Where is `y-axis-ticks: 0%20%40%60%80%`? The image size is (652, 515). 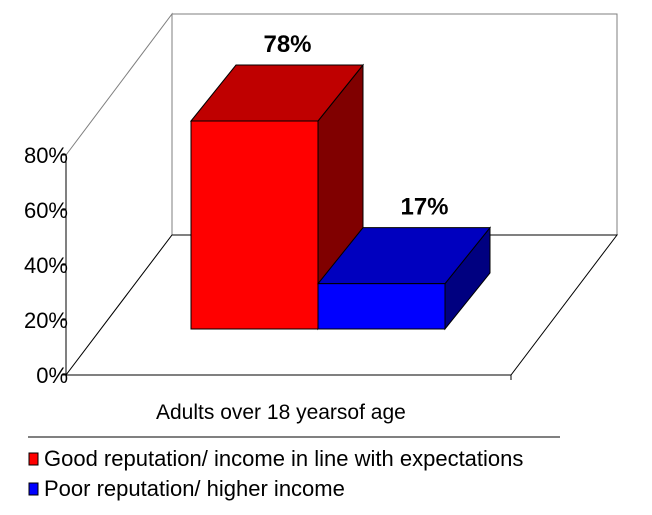
y-axis-ticks: 0%20%40%60%80% is located at coordinates (46, 265).